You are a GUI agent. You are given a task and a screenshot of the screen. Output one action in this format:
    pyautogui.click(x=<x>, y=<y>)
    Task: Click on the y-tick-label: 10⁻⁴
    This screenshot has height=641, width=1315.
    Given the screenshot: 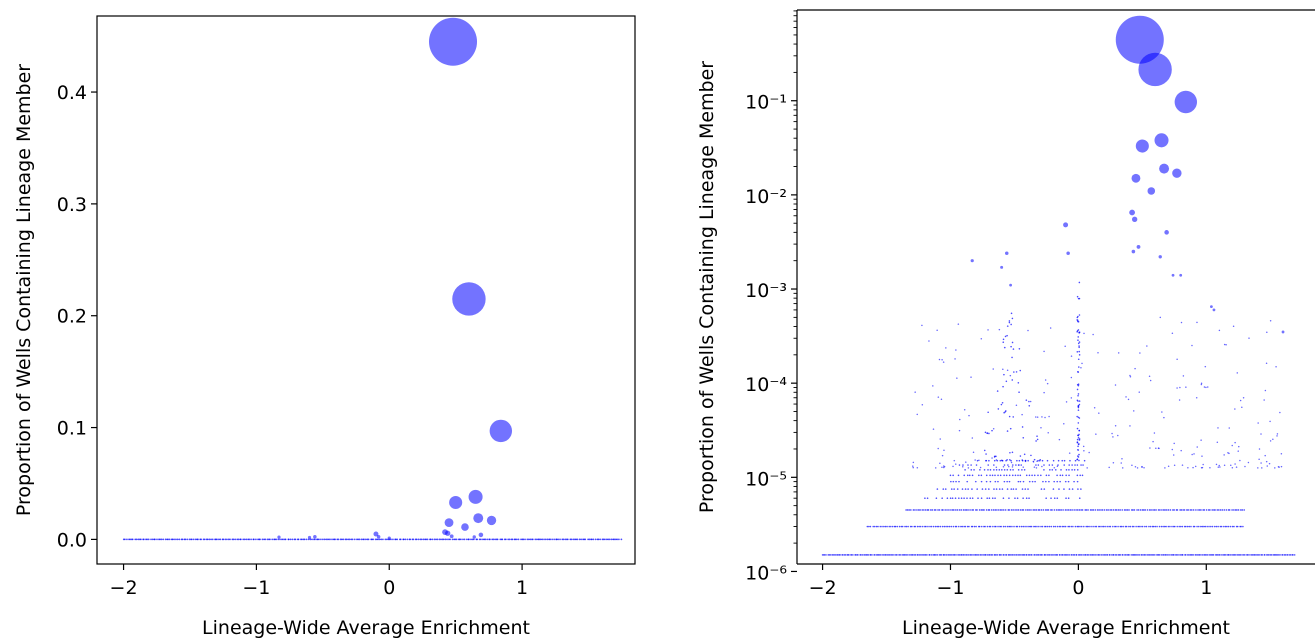 What is the action you would take?
    pyautogui.click(x=766, y=385)
    